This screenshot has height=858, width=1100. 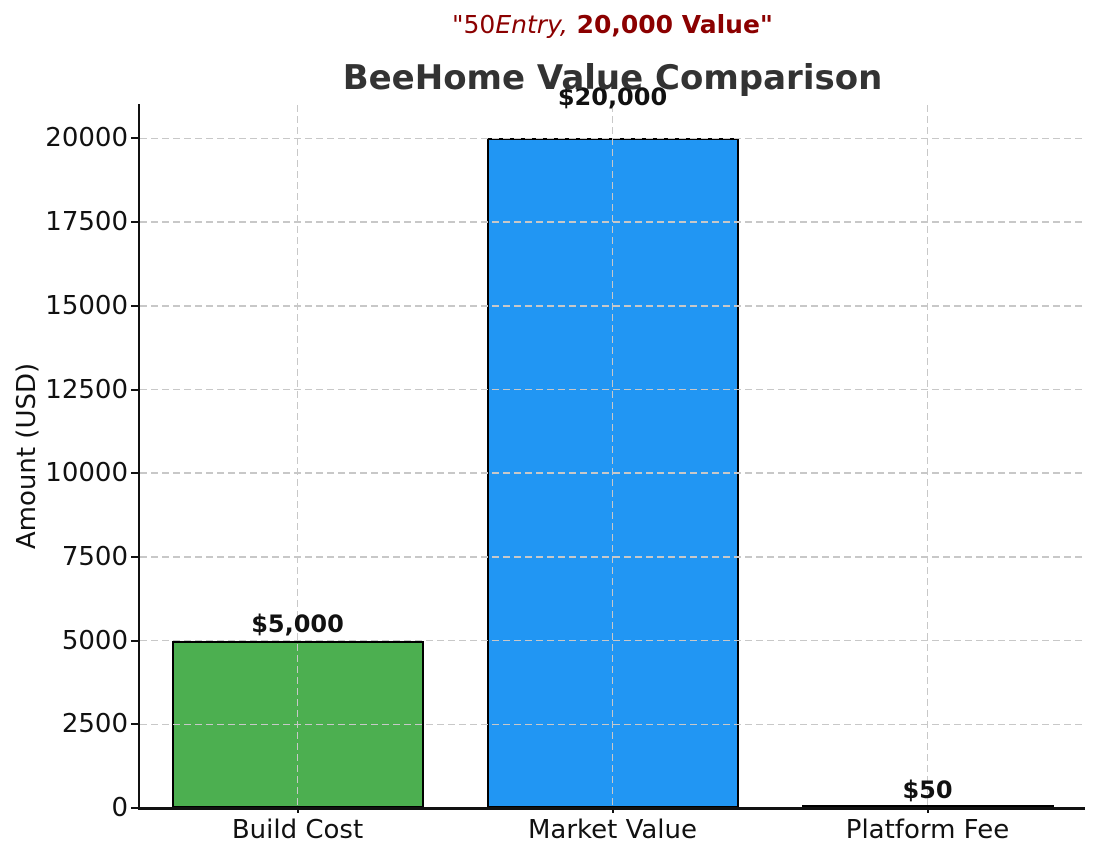 What do you see at coordinates (86, 389) in the screenshot?
I see `y-tick-label: 12500` at bounding box center [86, 389].